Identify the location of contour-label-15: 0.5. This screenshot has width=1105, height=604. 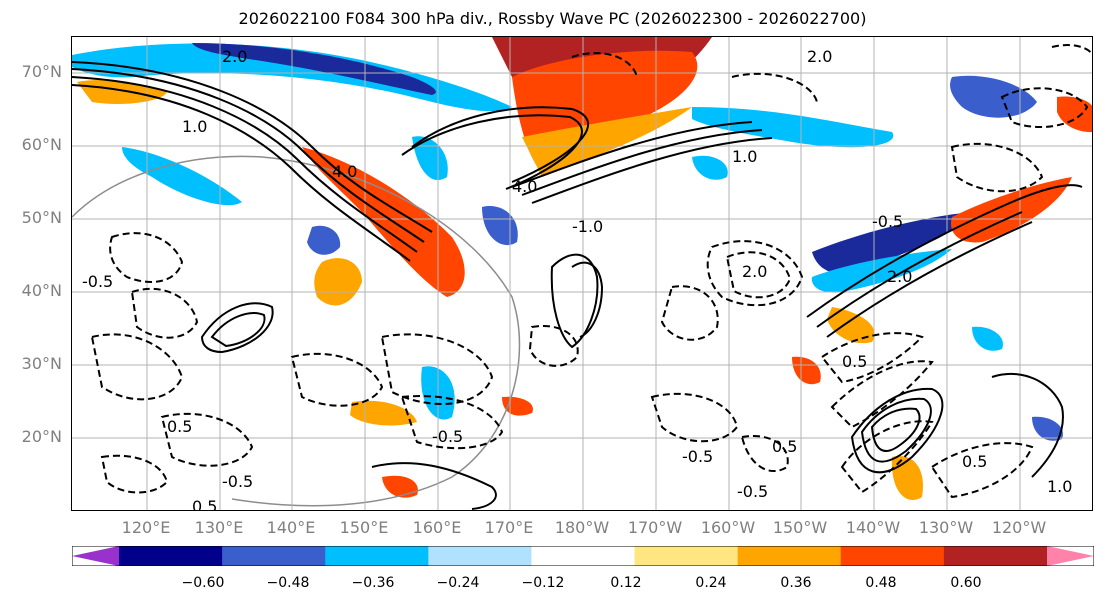
(784, 446).